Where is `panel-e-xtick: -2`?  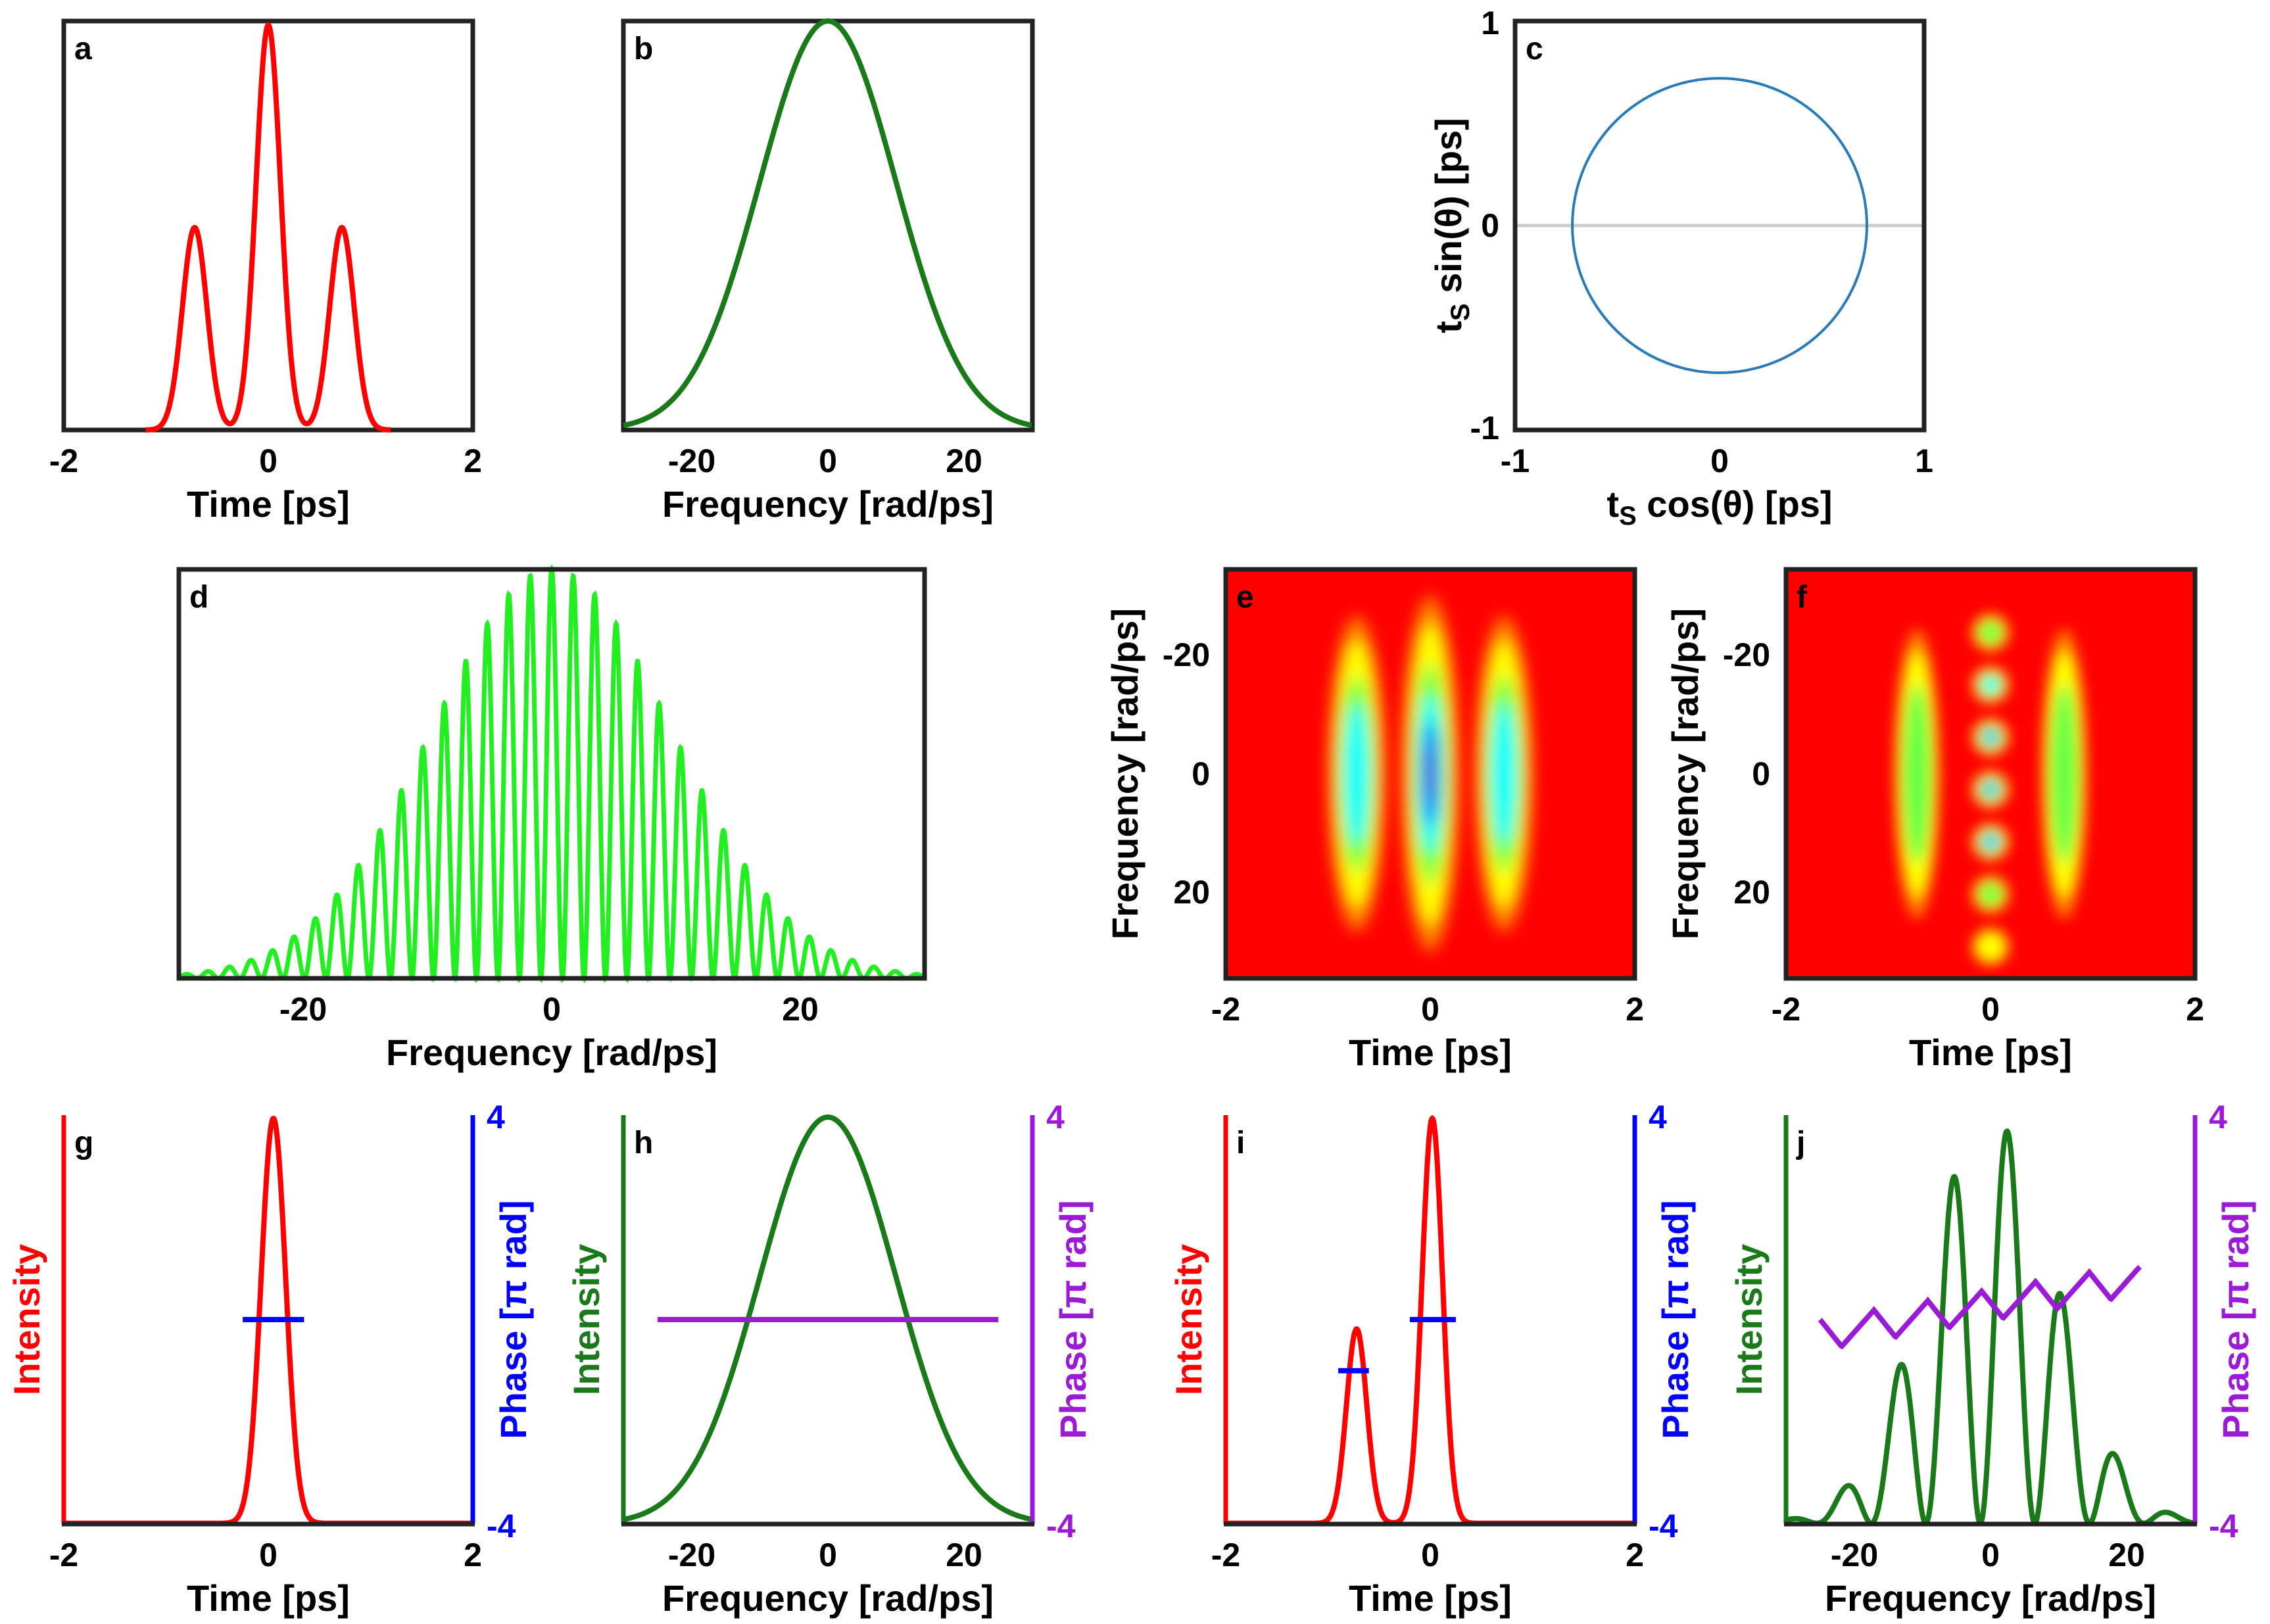 panel-e-xtick: -2 is located at coordinates (1225, 1010).